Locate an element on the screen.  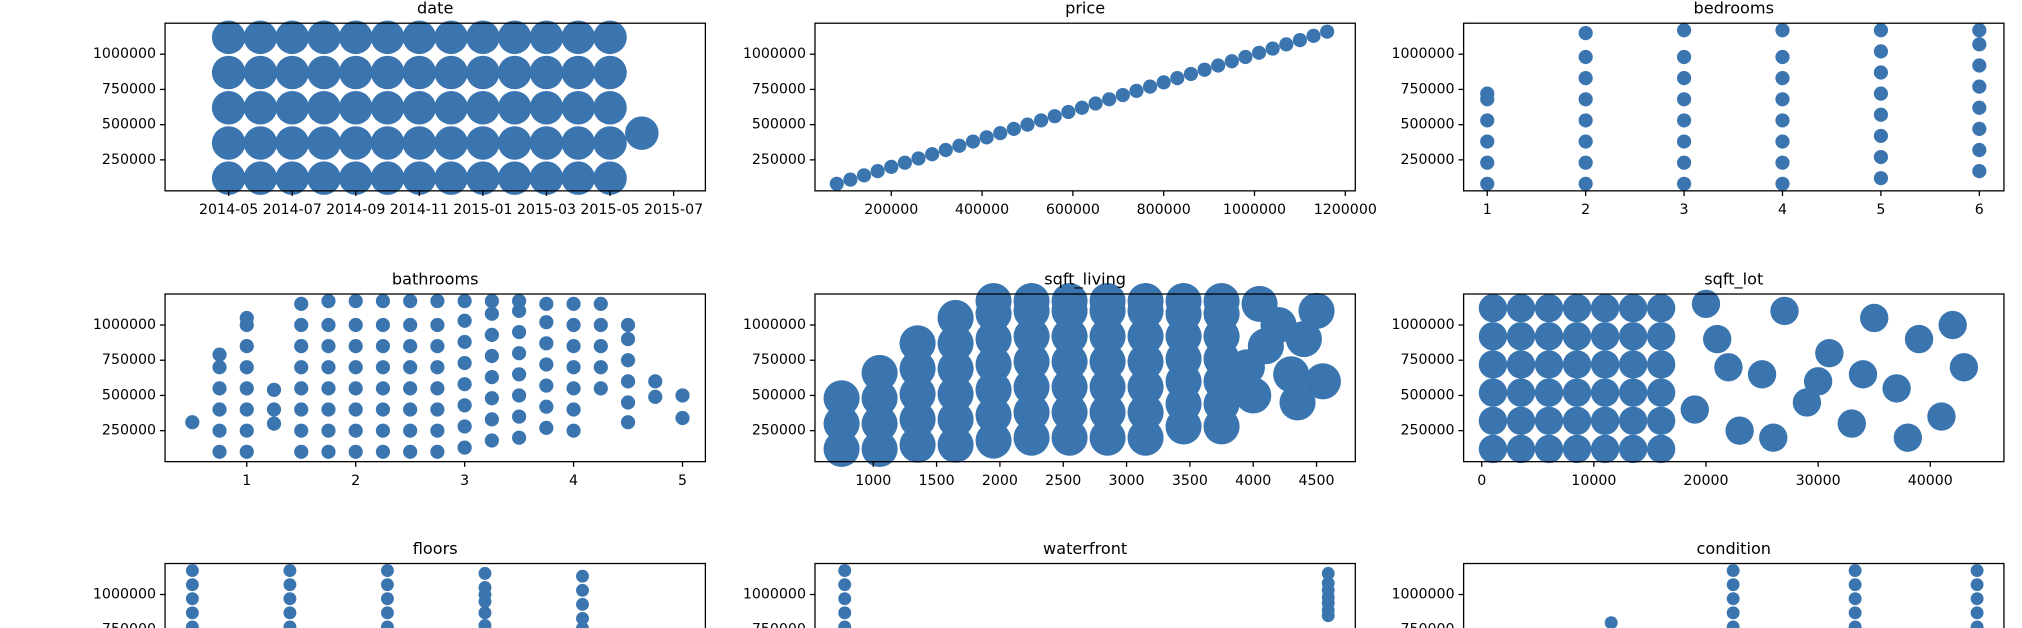
subplot-title: sqft_living is located at coordinates (1085, 279).